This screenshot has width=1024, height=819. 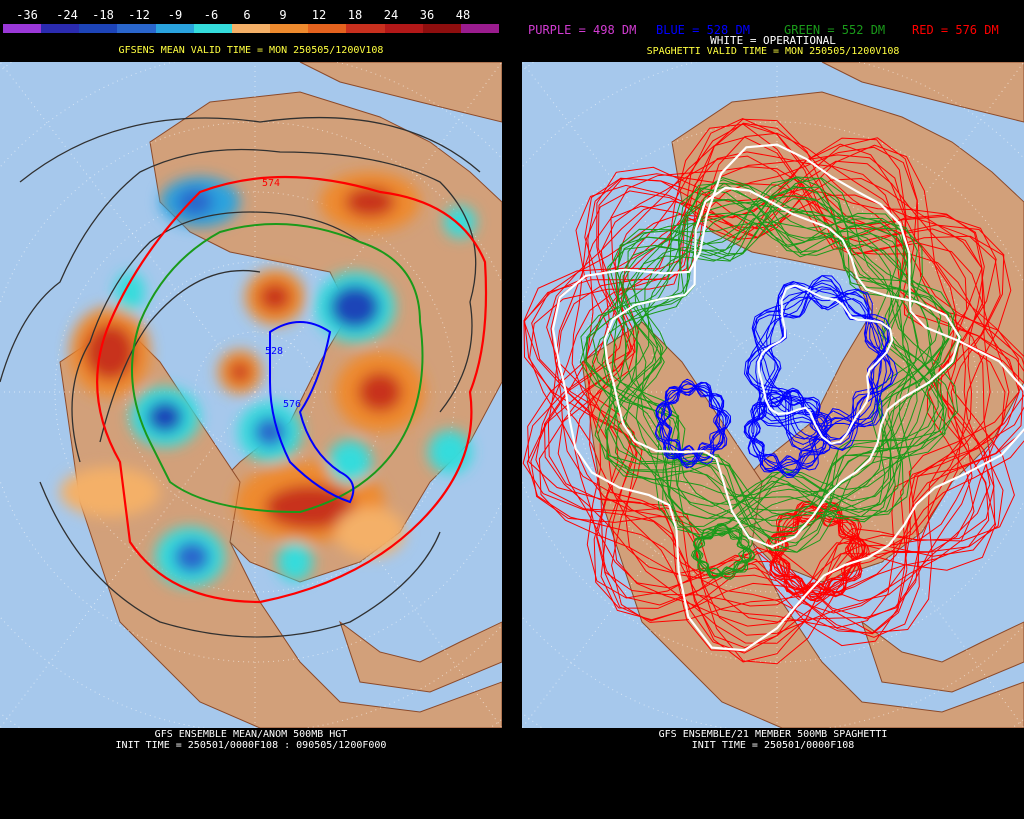 I want to click on right-footer-init: INIT TIME = 250501/0000F108, so click(x=773, y=745).